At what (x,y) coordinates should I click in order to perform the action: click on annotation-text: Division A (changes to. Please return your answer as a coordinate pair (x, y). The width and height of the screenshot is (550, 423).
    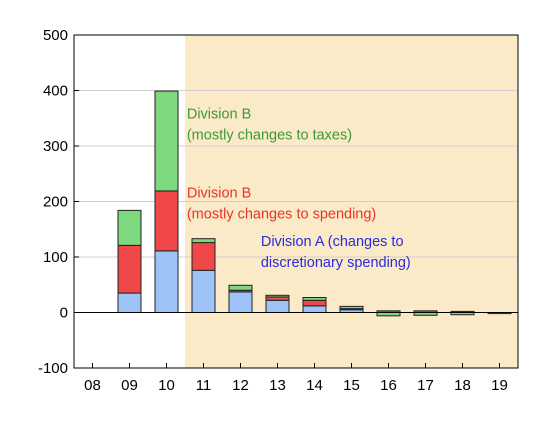
    Looking at the image, I should click on (332, 242).